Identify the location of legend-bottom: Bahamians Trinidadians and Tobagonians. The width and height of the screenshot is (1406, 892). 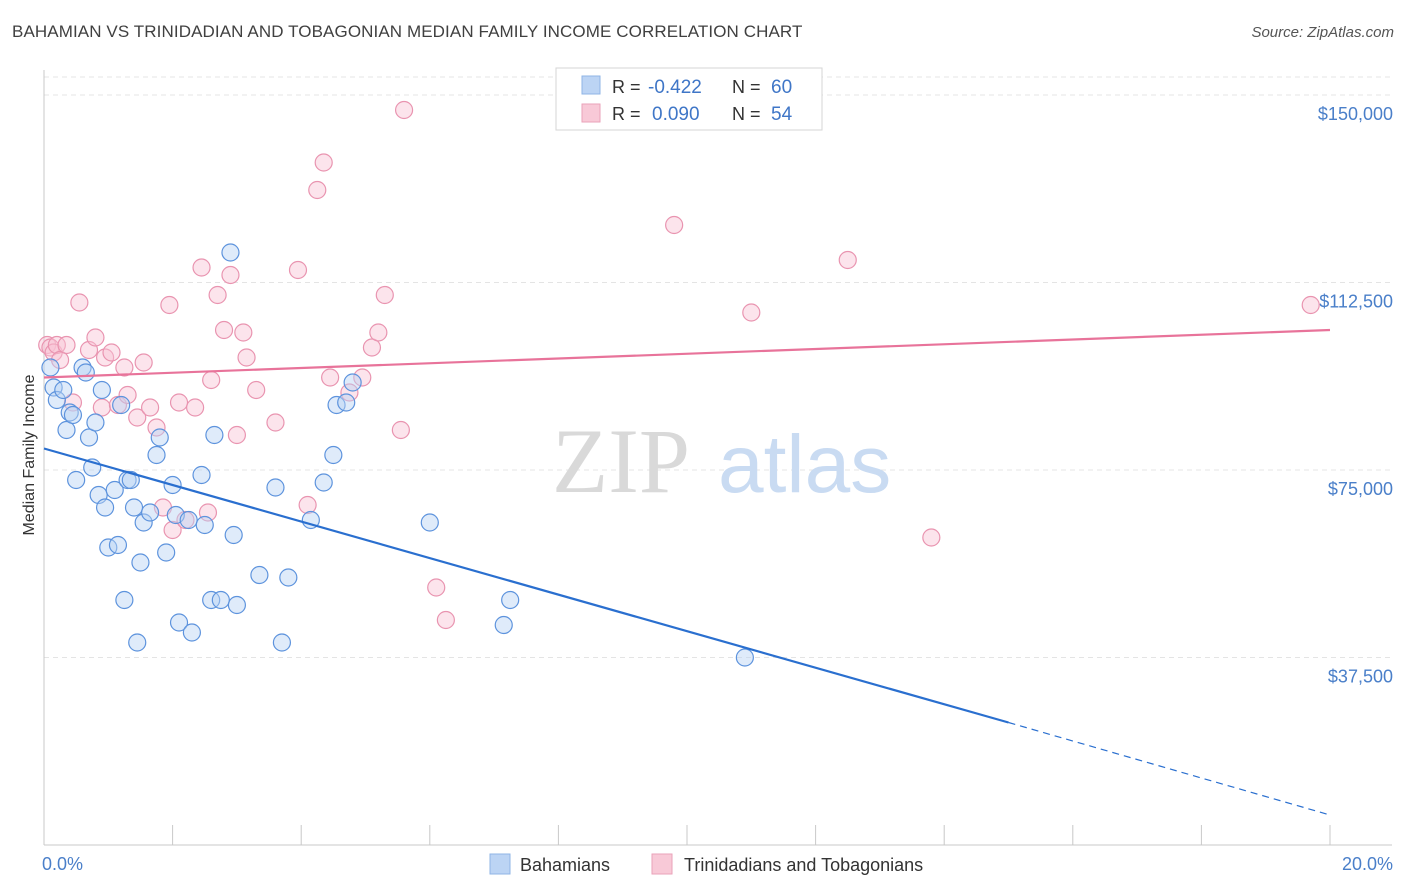
(706, 864).